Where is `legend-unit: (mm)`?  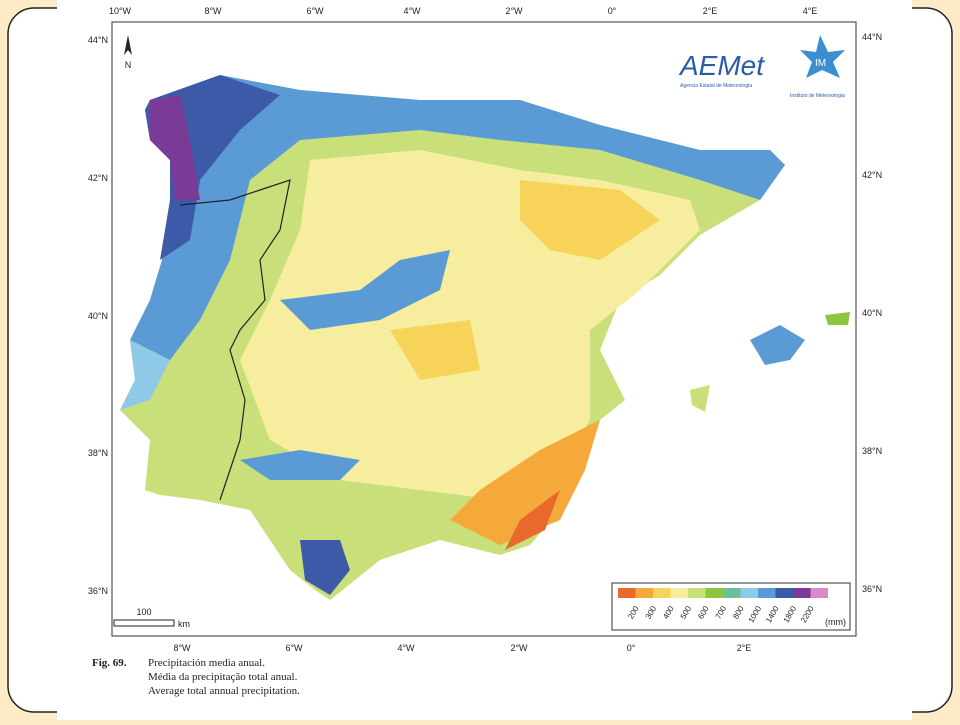 legend-unit: (mm) is located at coordinates (835, 622).